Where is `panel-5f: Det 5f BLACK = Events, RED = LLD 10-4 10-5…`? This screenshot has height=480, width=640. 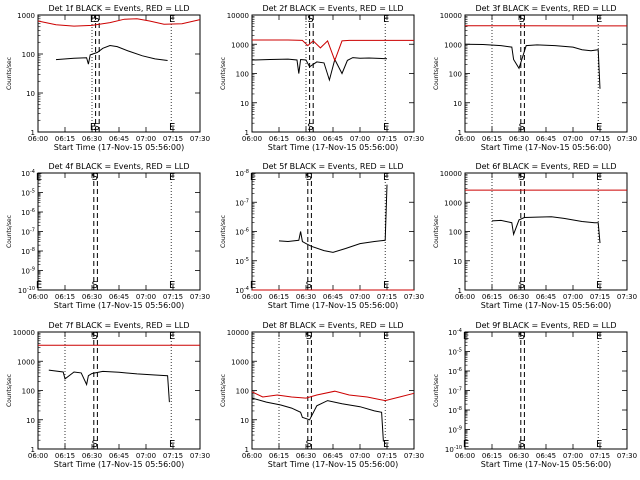 panel-5f: Det 5f BLACK = Events, RED = LLD 10-4 10-5… is located at coordinates (322, 236).